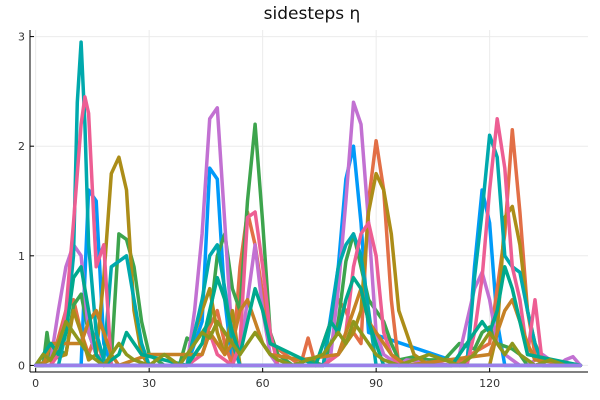  Describe the element at coordinates (21, 37) in the screenshot. I see `y-tick-label-3: 3` at that location.